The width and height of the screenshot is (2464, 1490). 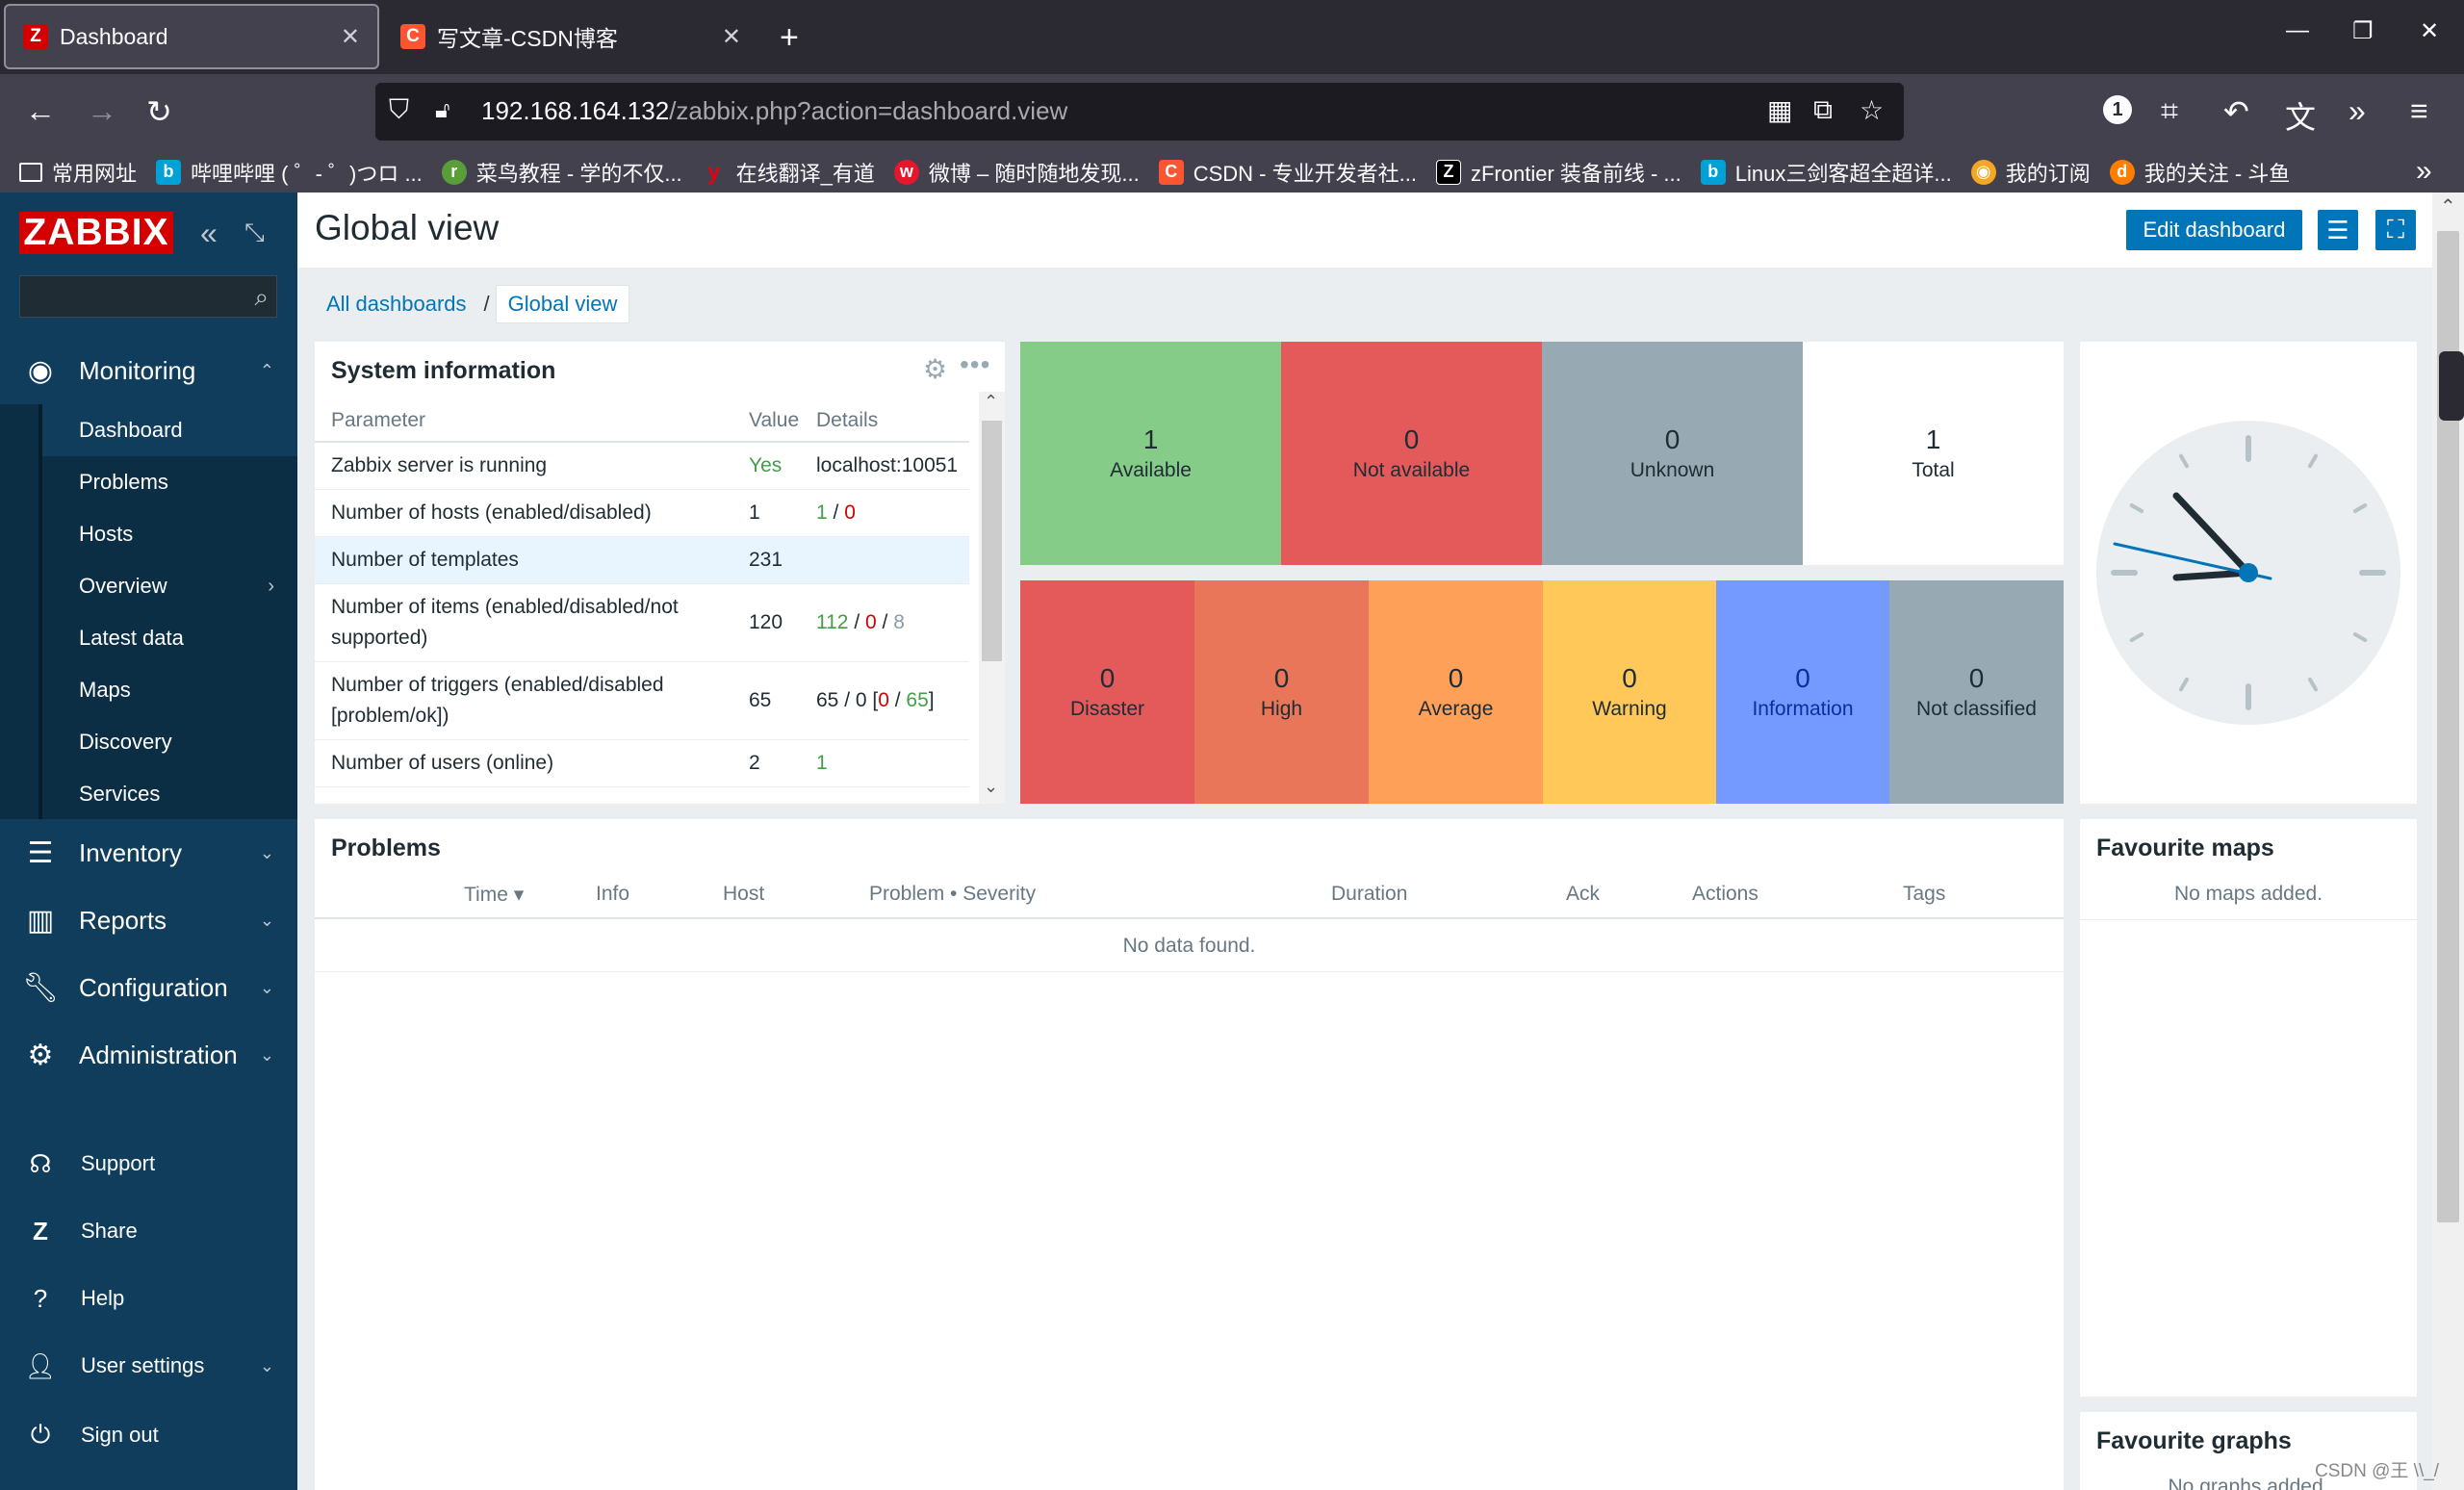 What do you see at coordinates (1823, 109) in the screenshot?
I see `translate-icon: ⧉` at bounding box center [1823, 109].